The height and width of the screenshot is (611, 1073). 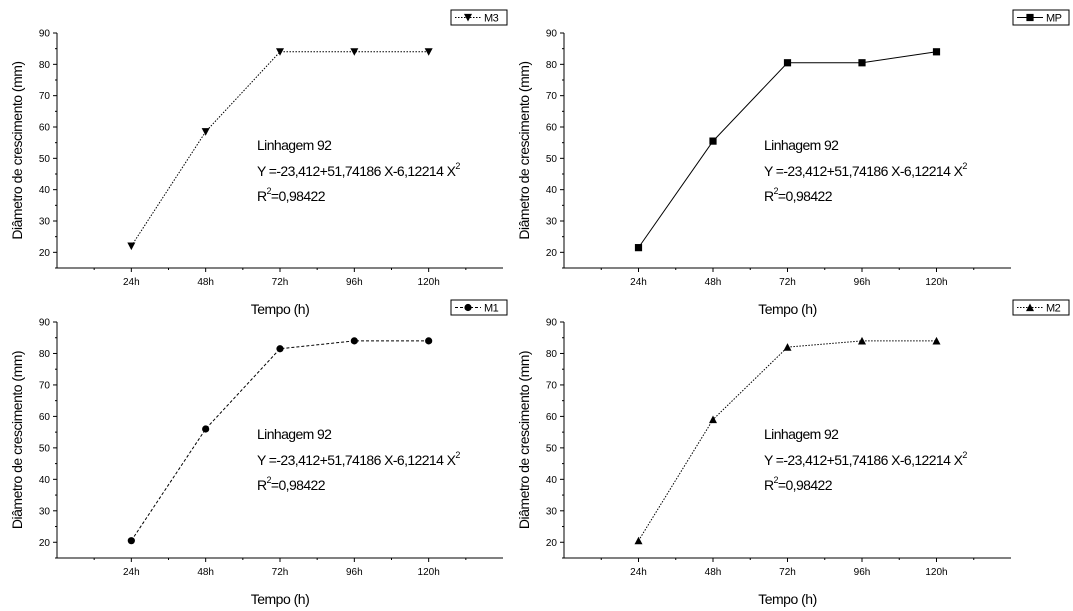 What do you see at coordinates (1041, 17) in the screenshot?
I see `legend: MP` at bounding box center [1041, 17].